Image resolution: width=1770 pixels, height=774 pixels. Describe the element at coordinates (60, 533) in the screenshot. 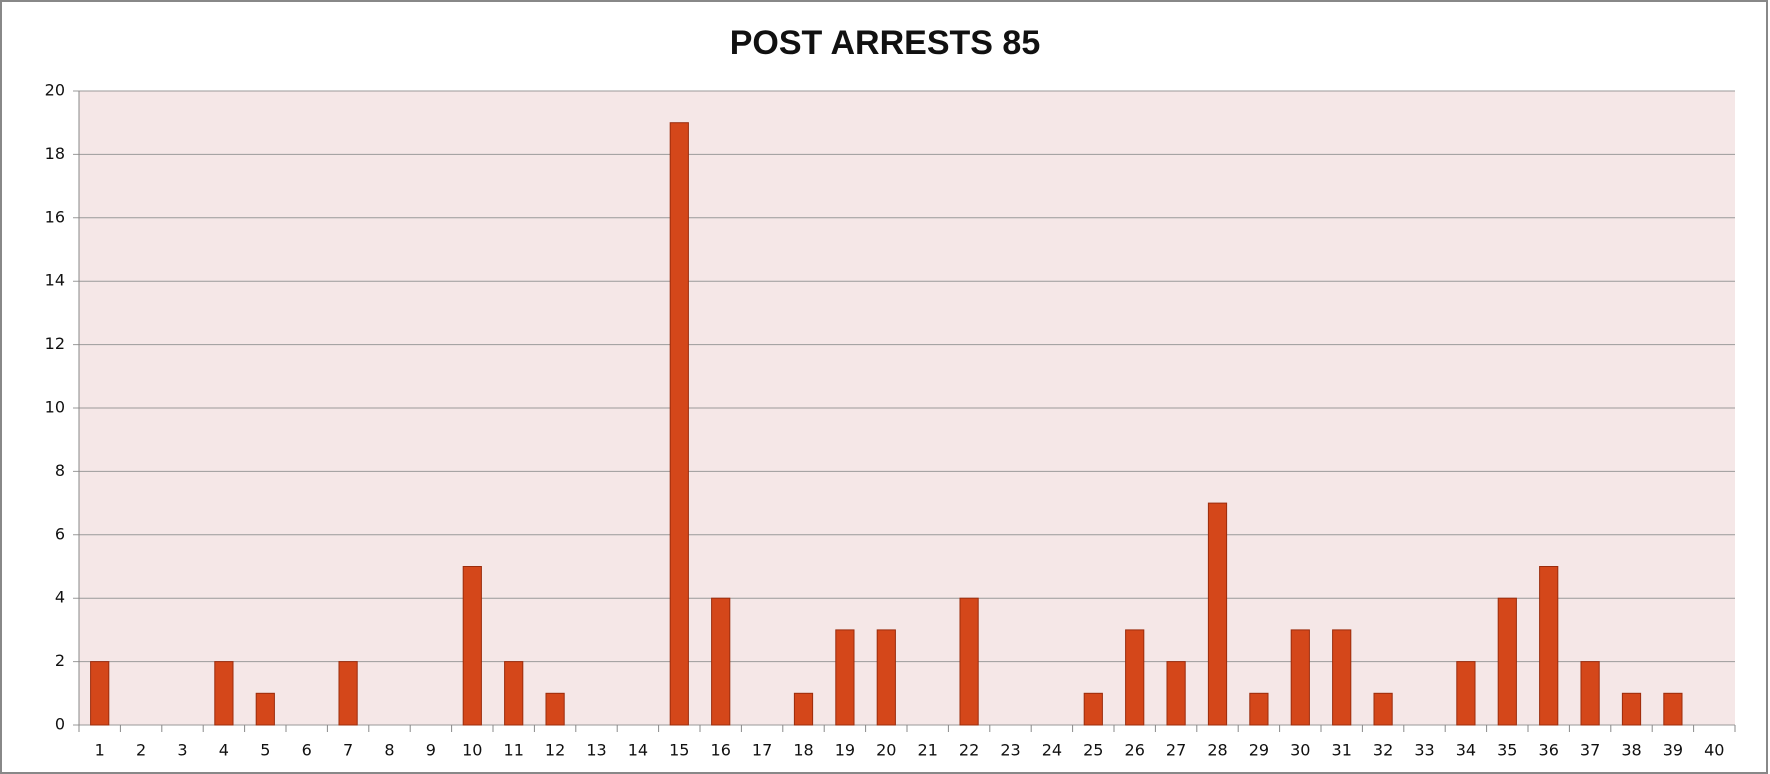

I see `y-tick-label: 6` at that location.